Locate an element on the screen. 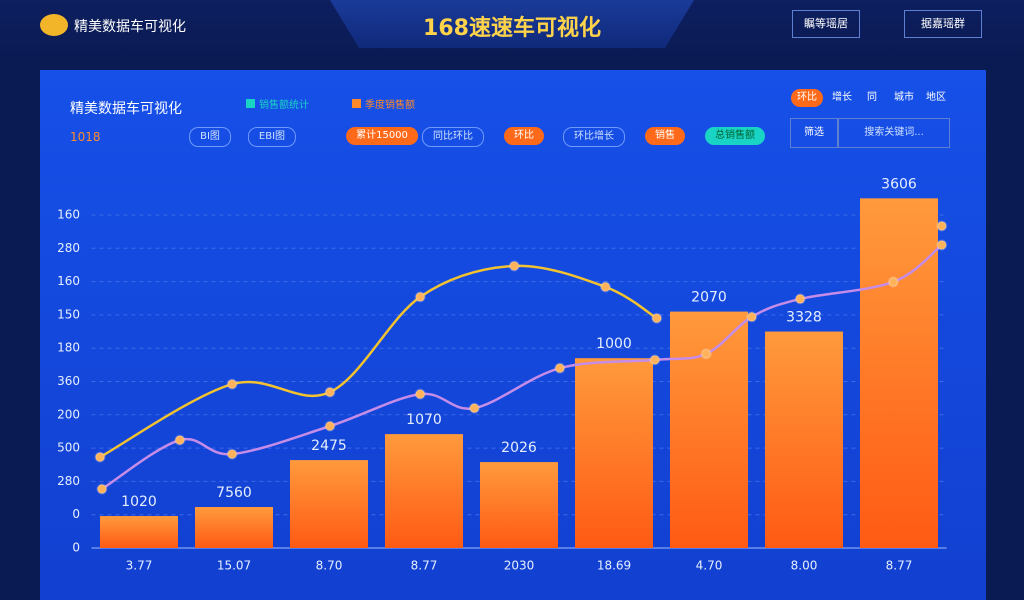  filter-box: 筛选 is located at coordinates (814, 133).